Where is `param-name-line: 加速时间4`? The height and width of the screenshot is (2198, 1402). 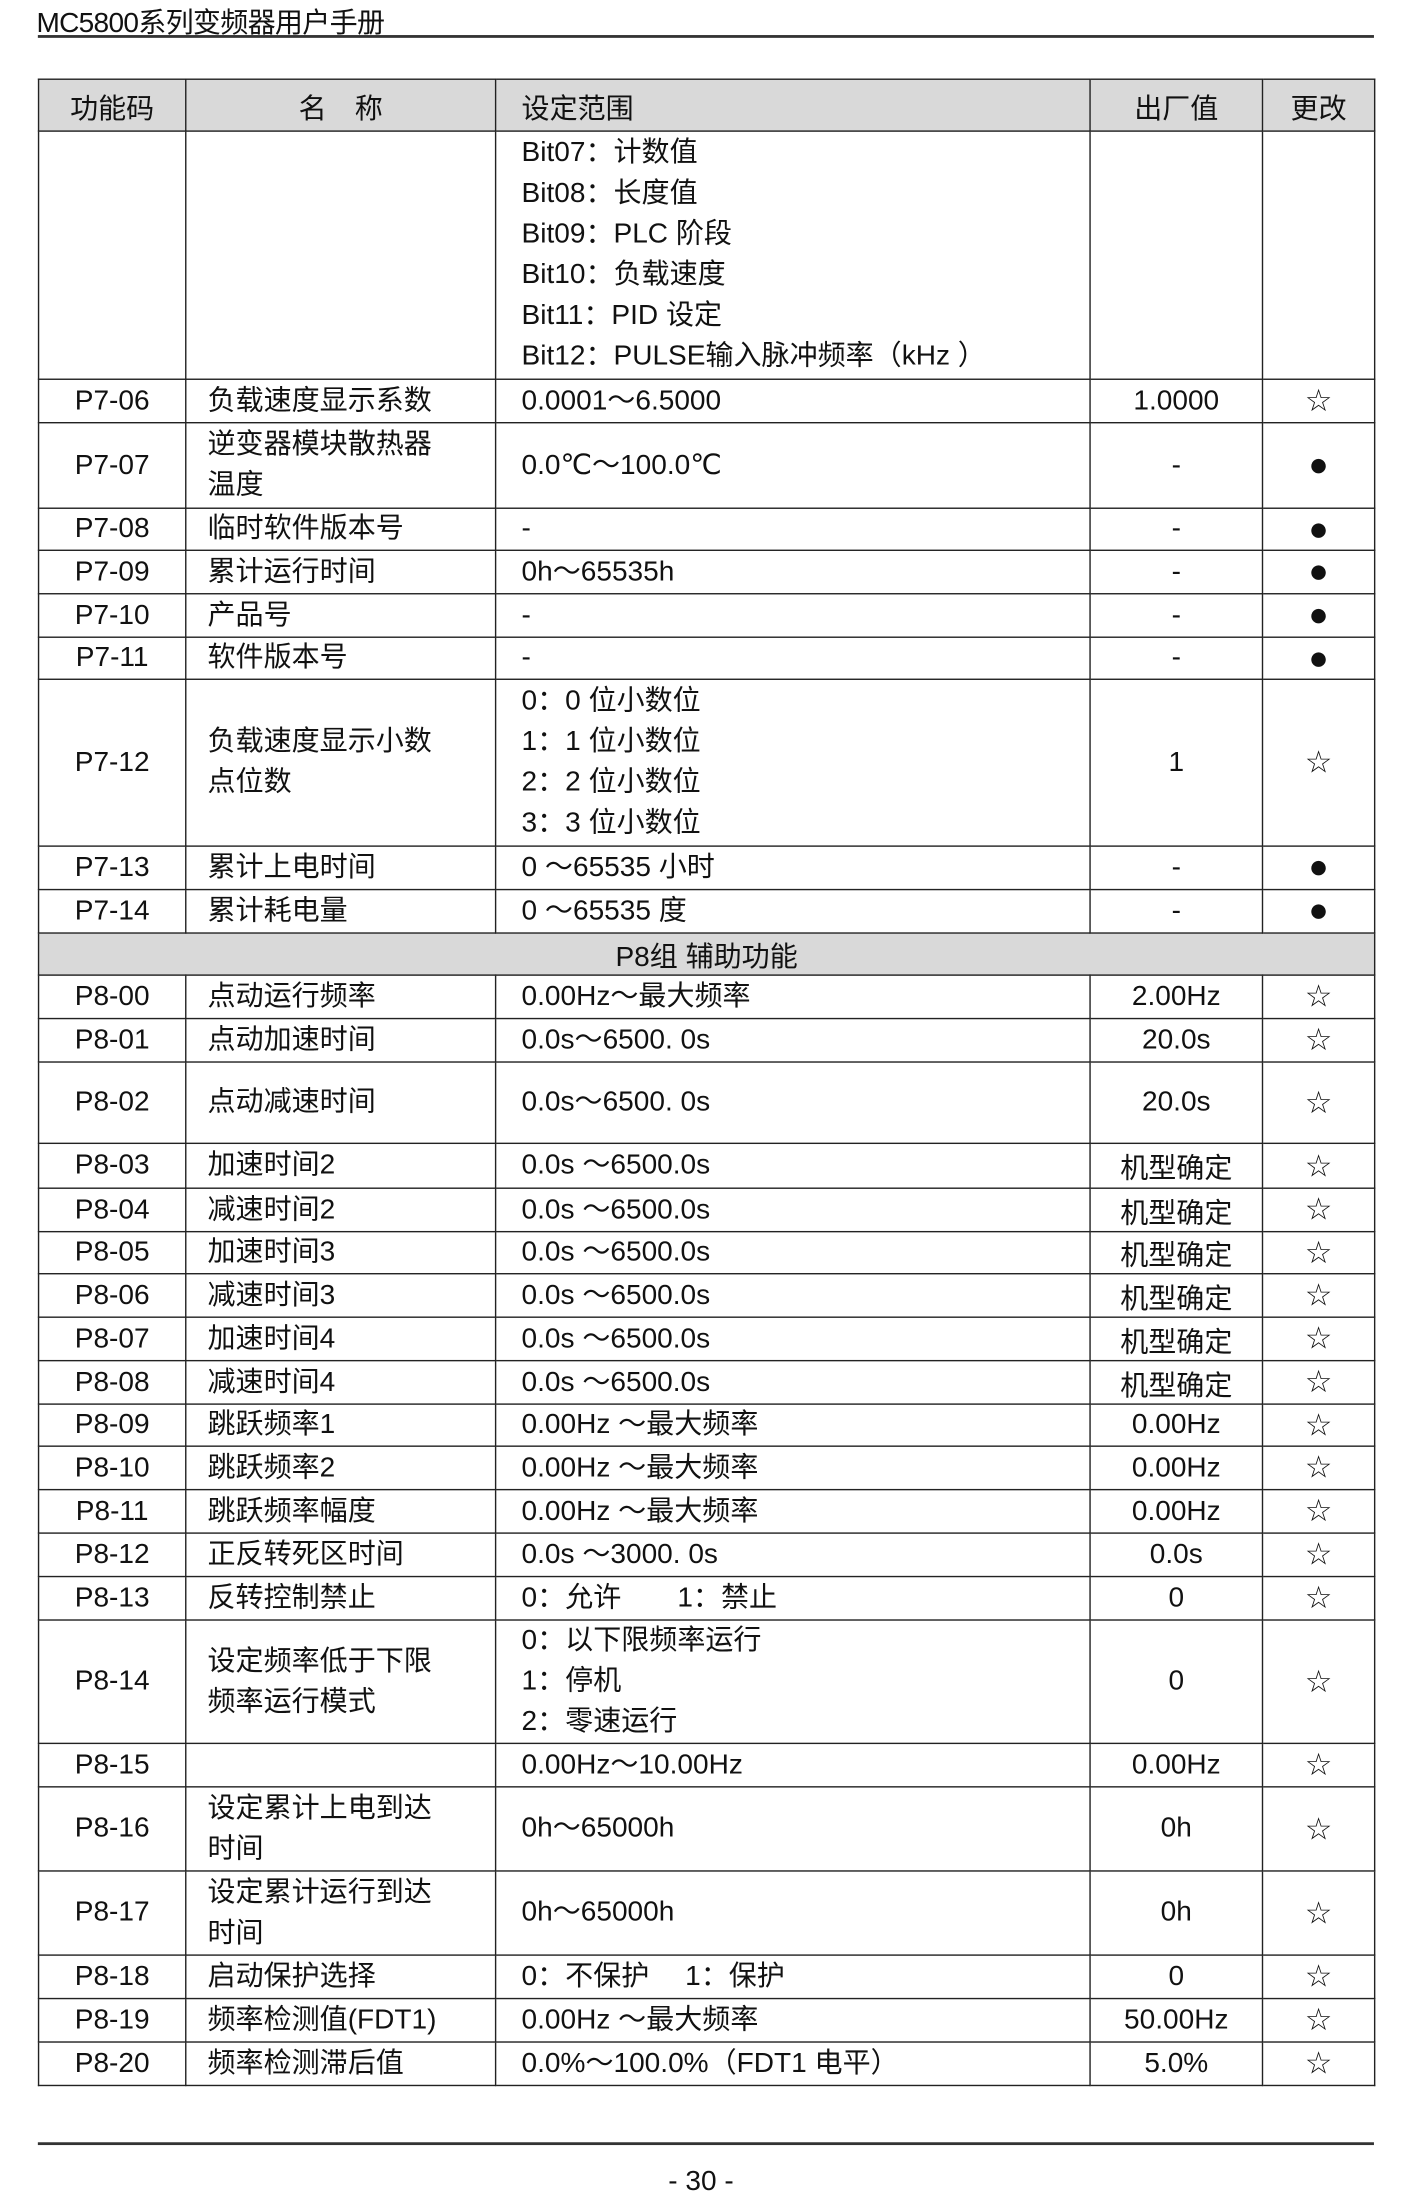 param-name-line: 加速时间4 is located at coordinates (271, 1338).